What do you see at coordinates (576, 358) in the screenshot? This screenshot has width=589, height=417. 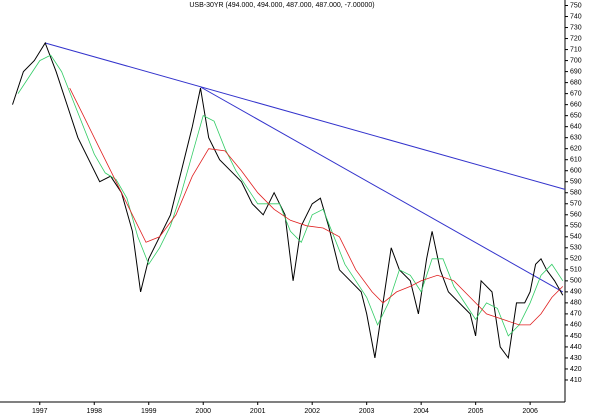 I see `y-tick-label: 430` at bounding box center [576, 358].